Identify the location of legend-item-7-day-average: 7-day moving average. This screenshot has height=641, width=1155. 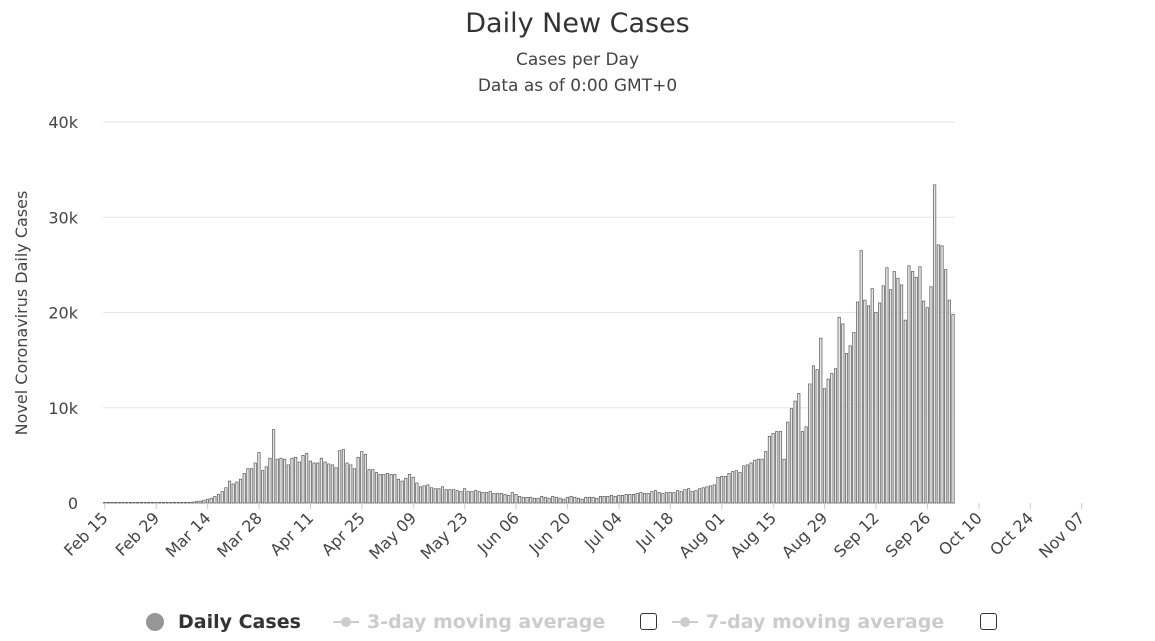
(808, 622).